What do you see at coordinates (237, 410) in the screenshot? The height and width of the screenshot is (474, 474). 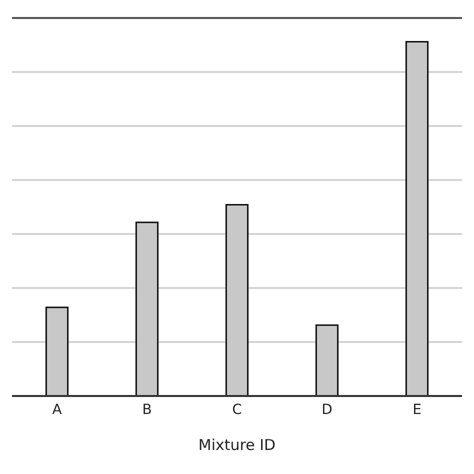 I see `x-tick-label: C` at bounding box center [237, 410].